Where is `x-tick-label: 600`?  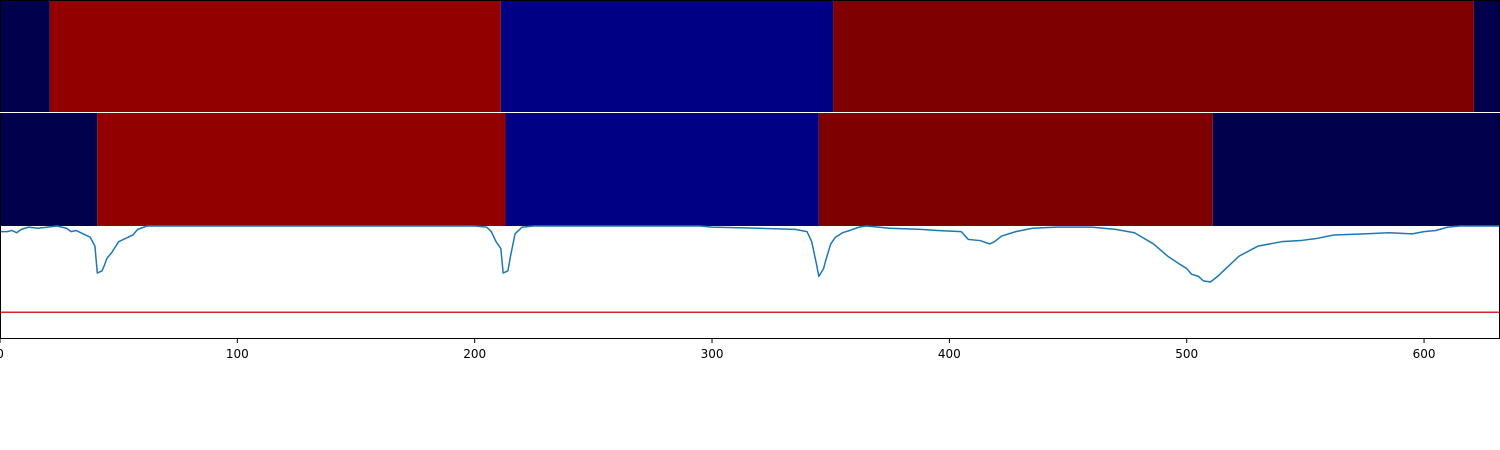
x-tick-label: 600 is located at coordinates (1424, 354).